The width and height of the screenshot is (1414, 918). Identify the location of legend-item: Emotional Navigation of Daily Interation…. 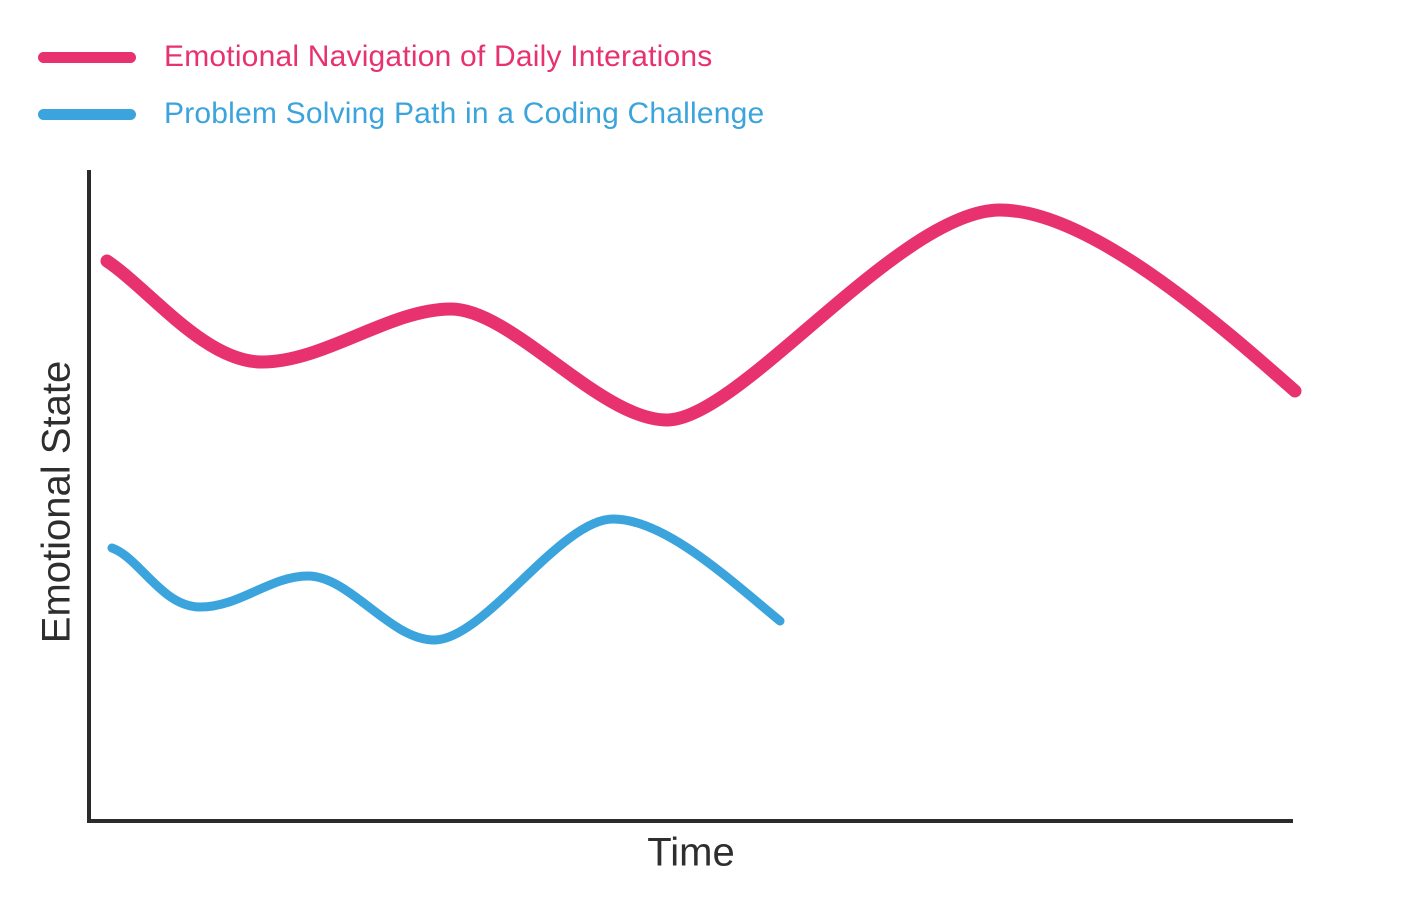
(375, 57).